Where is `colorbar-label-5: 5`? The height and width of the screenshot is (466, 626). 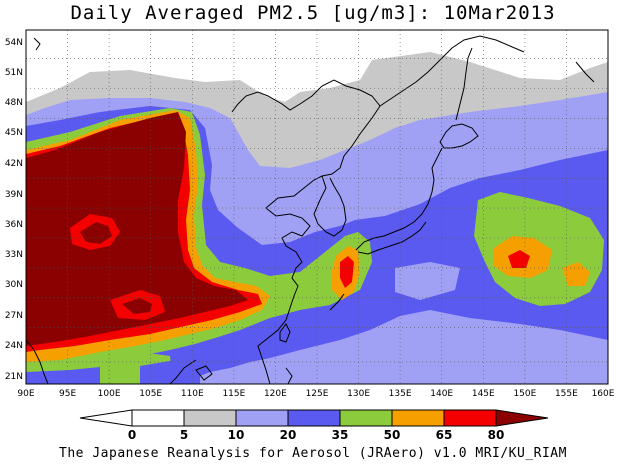 colorbar-label-5: 5 is located at coordinates (184, 435).